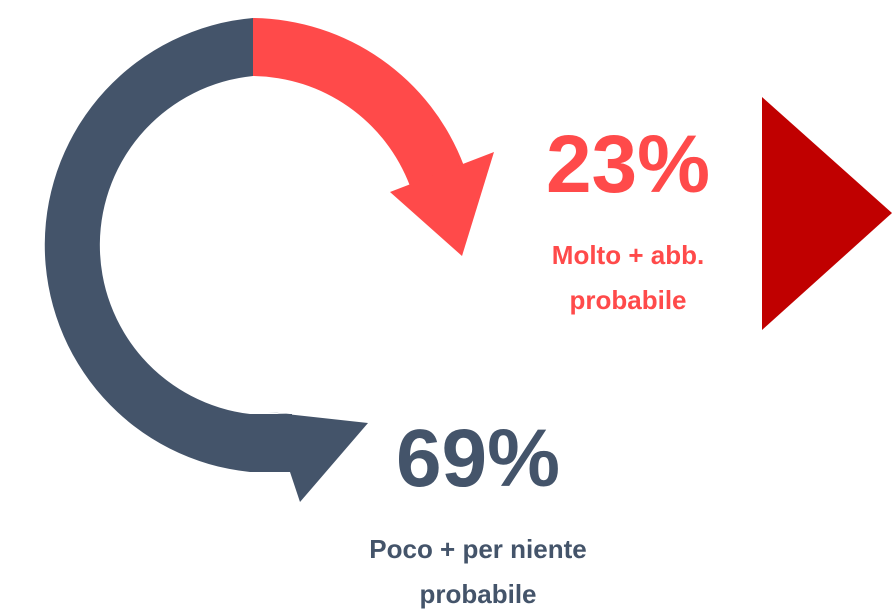 The height and width of the screenshot is (615, 892). What do you see at coordinates (827, 213) in the screenshot?
I see `next-triangle` at bounding box center [827, 213].